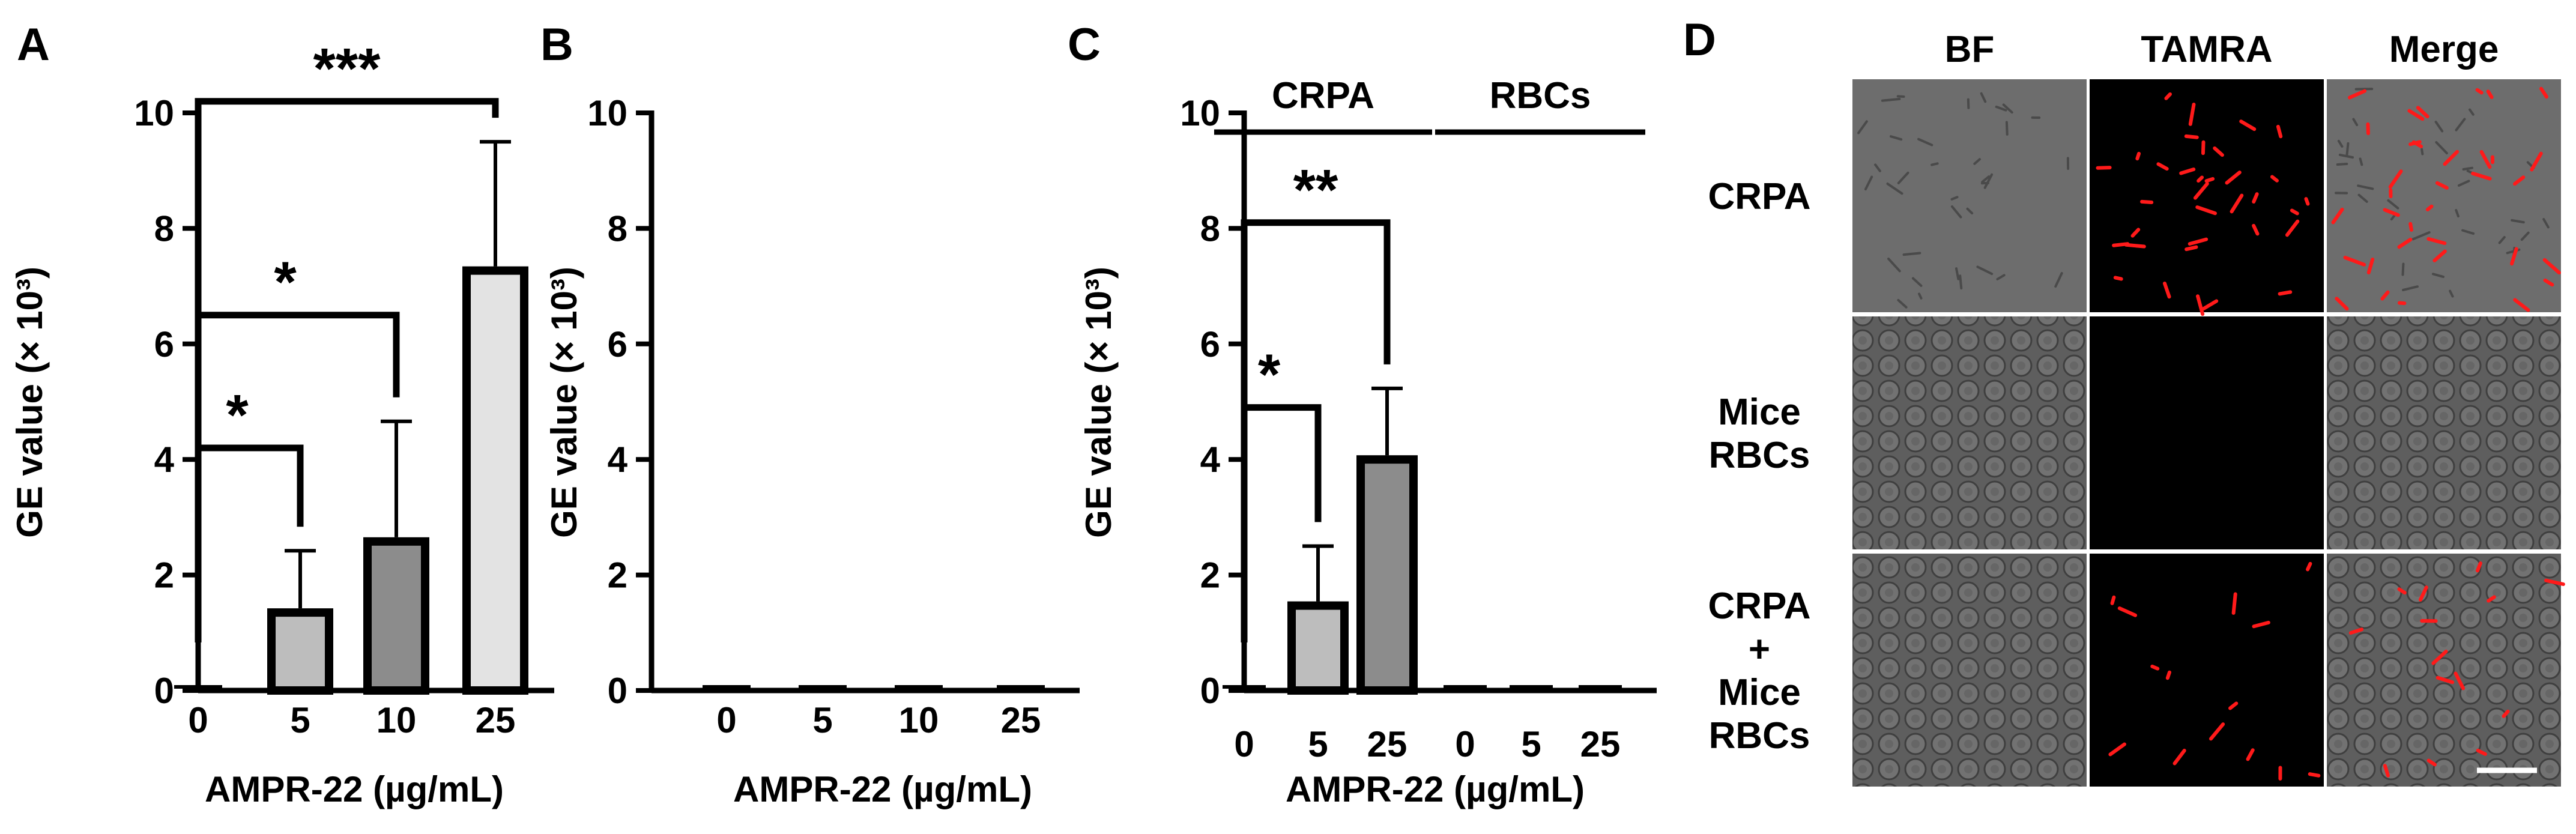  What do you see at coordinates (556, 44) in the screenshot?
I see `panel-letter-b: B` at bounding box center [556, 44].